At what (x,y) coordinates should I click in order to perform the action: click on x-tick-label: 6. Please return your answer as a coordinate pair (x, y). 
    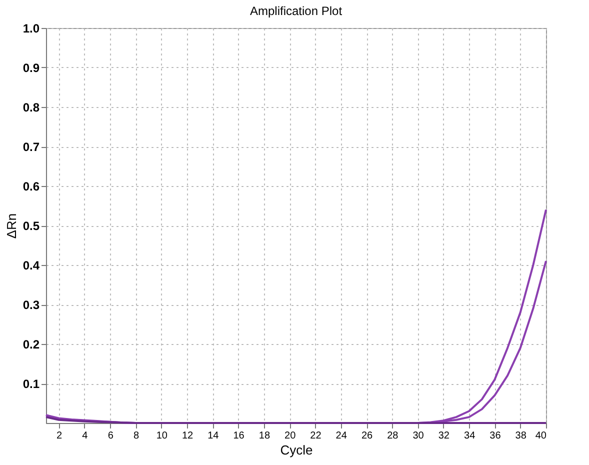
    Looking at the image, I should click on (111, 436).